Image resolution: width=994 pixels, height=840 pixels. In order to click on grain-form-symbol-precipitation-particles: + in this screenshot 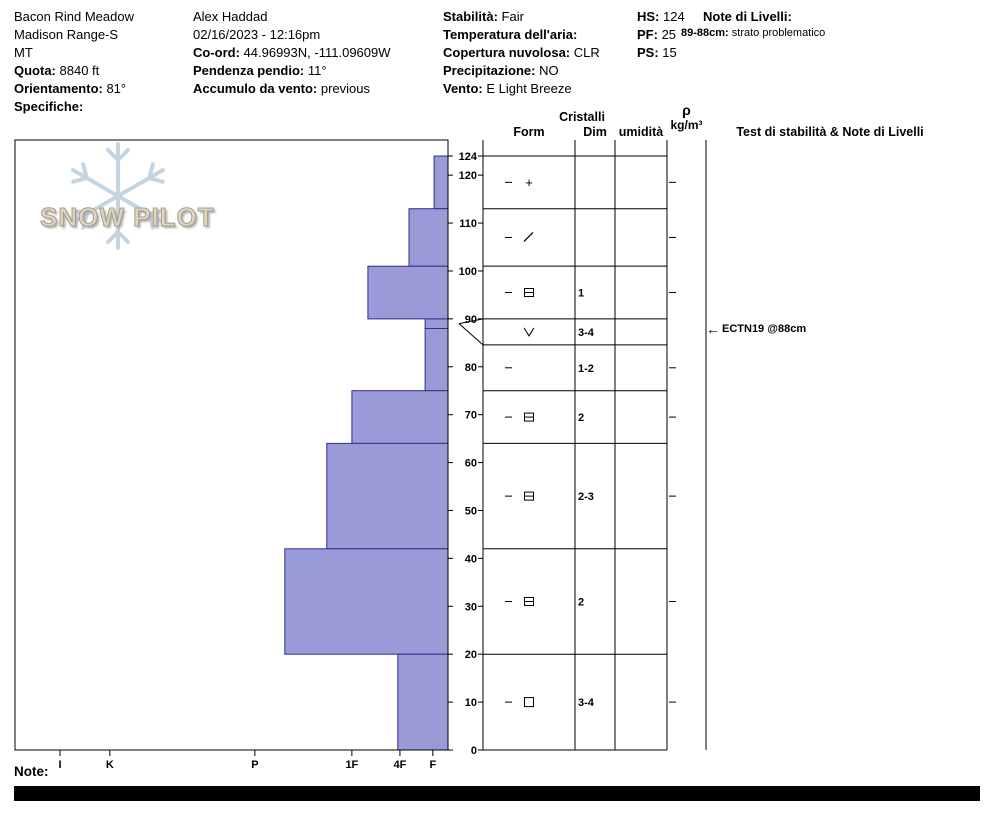, I will do `click(529, 182)`.